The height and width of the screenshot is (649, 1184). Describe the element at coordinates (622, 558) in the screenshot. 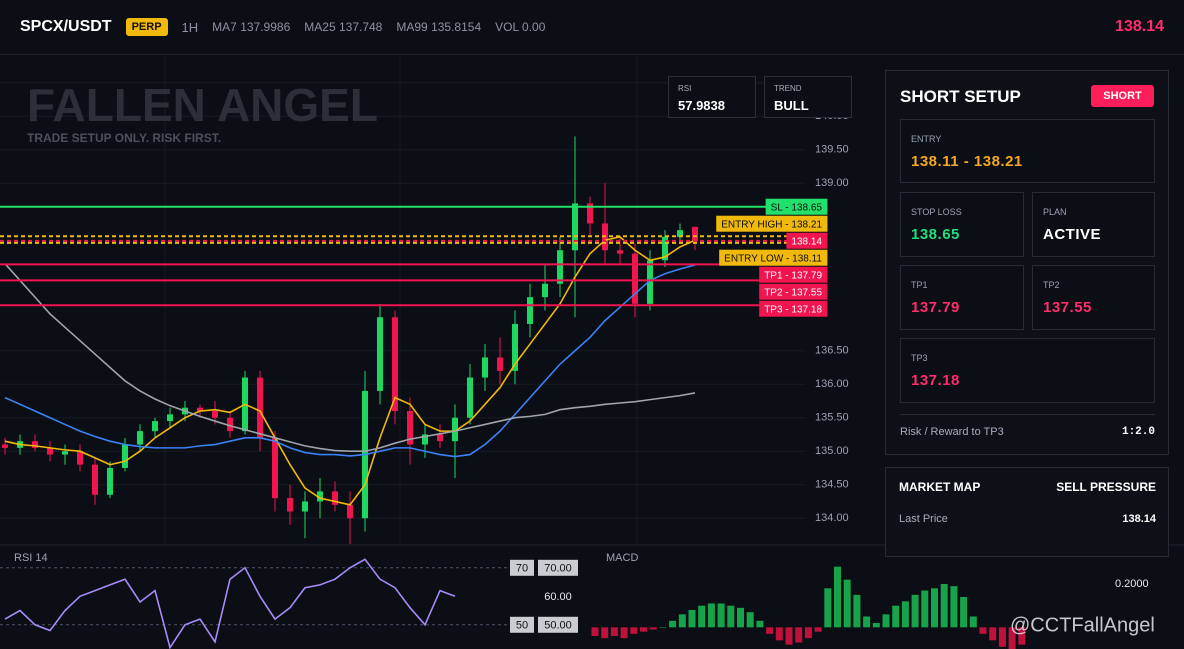

I see `panel-title: MACD` at that location.